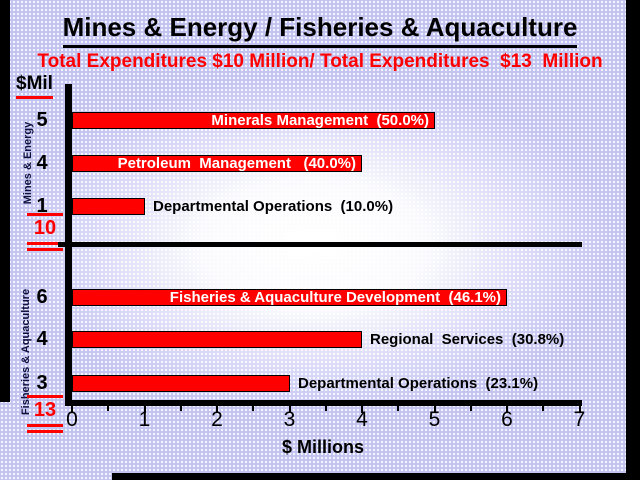 The image size is (640, 480). Describe the element at coordinates (320, 120) in the screenshot. I see `bar-label: Minerals Management (50.0%)` at that location.